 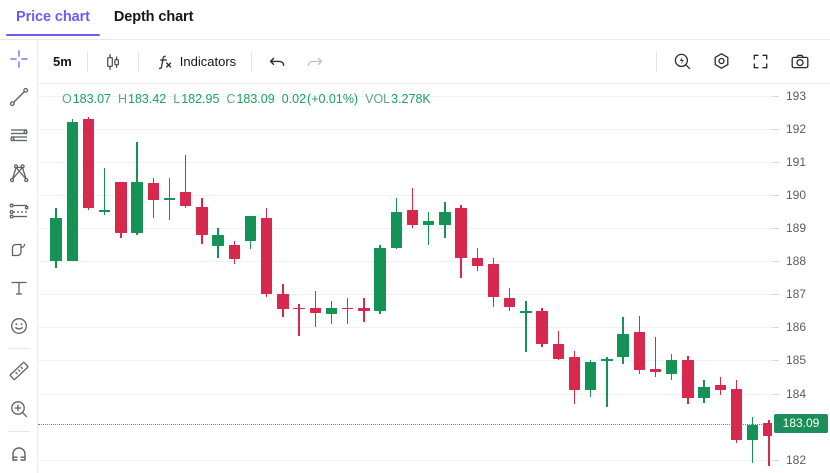 I want to click on price-axis: 193 192 191 190 189 188 187 186 185 184 182 183.09, so click(x=801, y=278).